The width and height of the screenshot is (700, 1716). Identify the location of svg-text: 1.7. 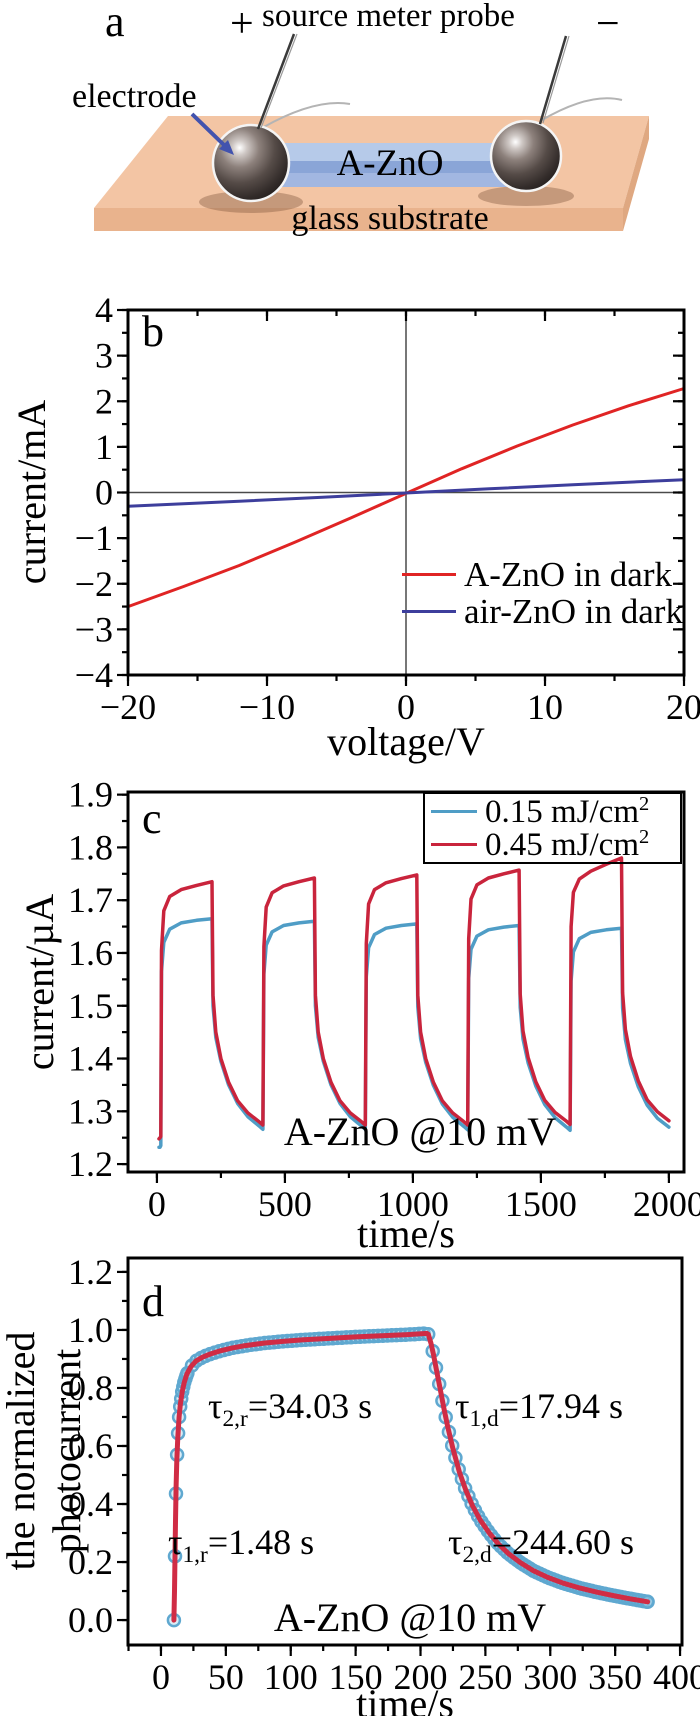
(90, 900).